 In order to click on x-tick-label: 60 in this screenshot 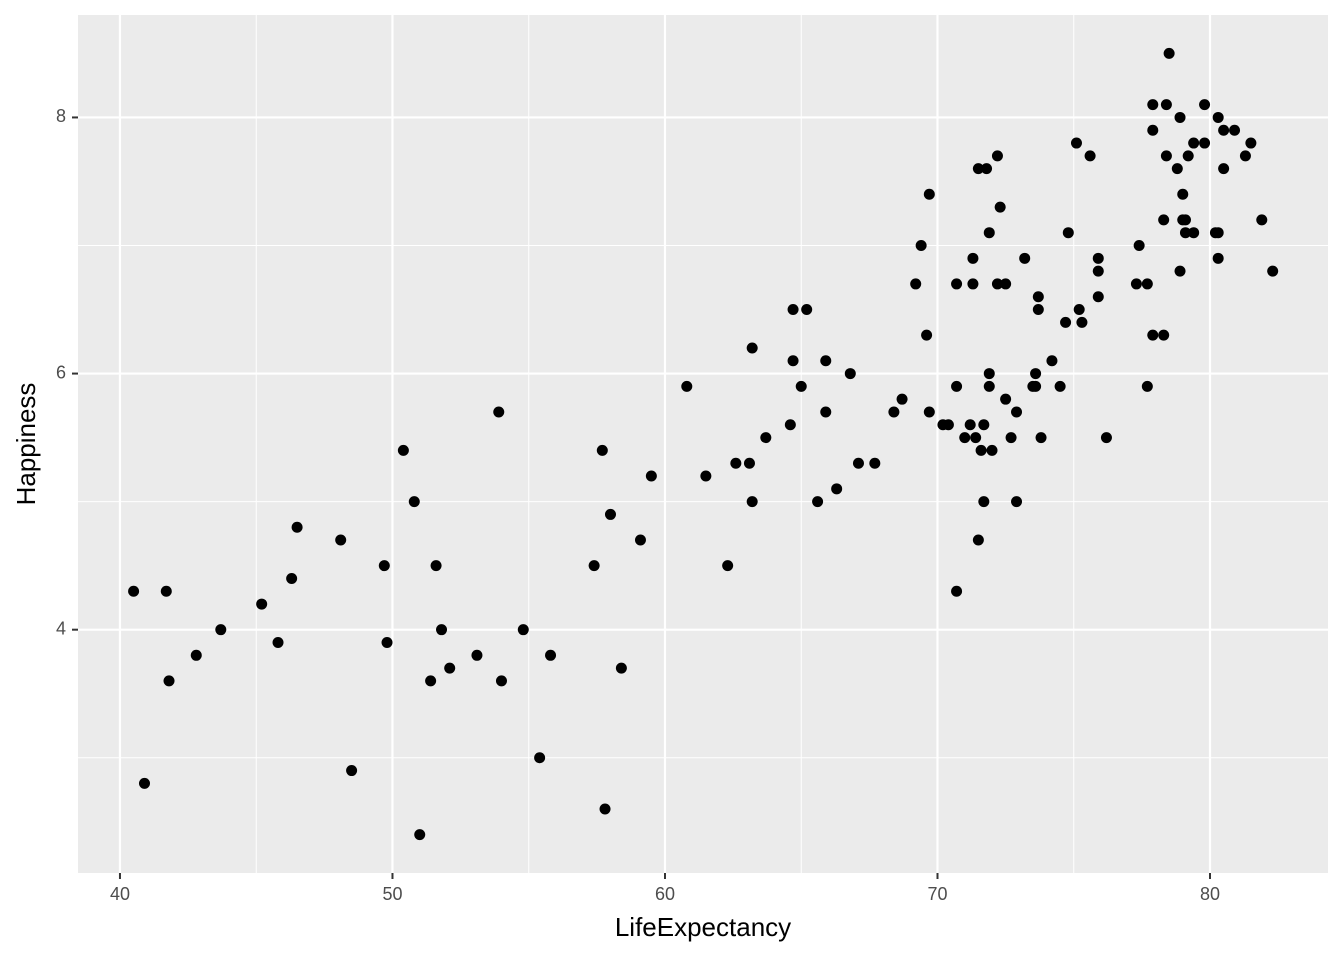, I will do `click(665, 894)`.